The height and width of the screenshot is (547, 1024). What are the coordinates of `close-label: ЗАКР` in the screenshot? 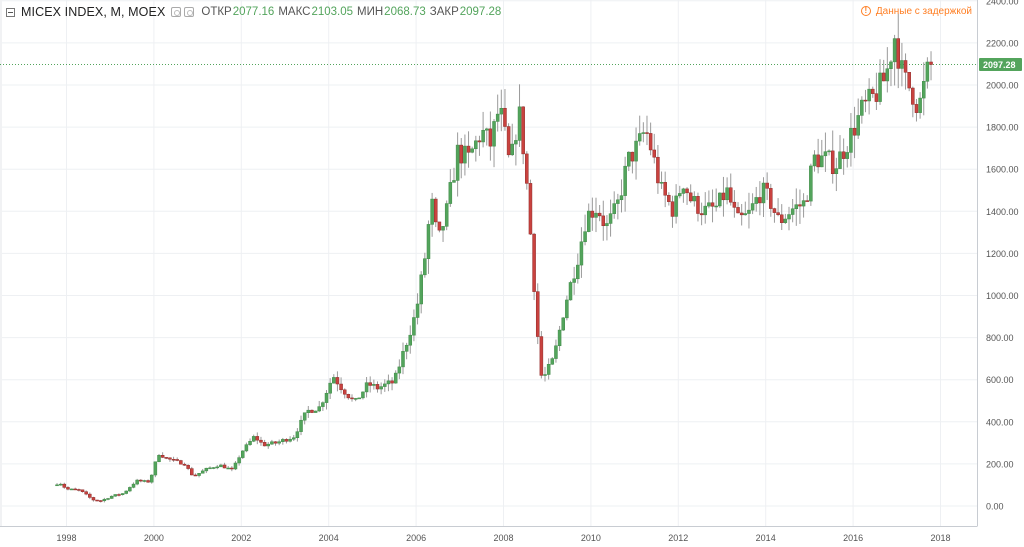 It's located at (444, 12).